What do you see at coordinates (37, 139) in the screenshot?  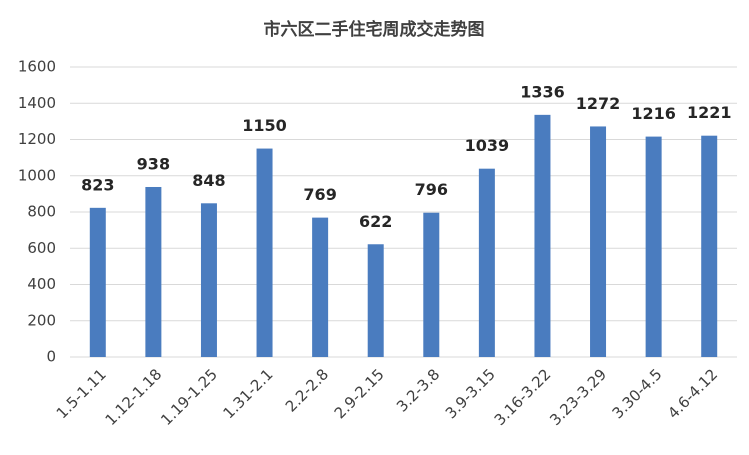 I see `y-tick-label: 1200` at bounding box center [37, 139].